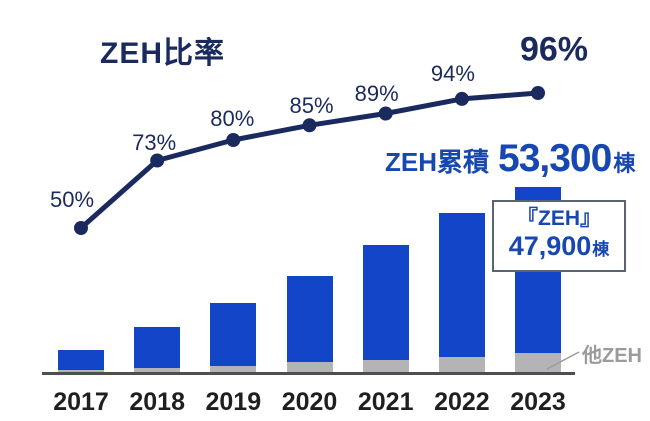  I want to click on callout-value-row: 47,900 棟, so click(559, 248).